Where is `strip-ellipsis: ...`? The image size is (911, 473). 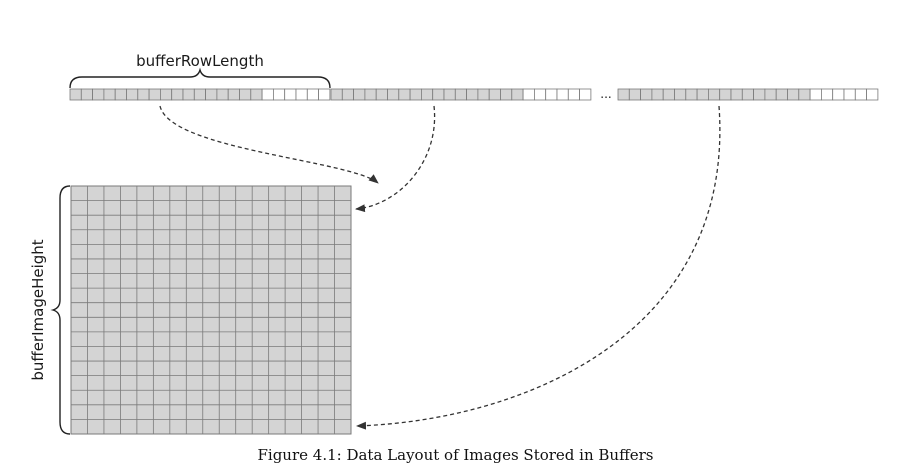
strip-ellipsis: ... is located at coordinates (605, 94).